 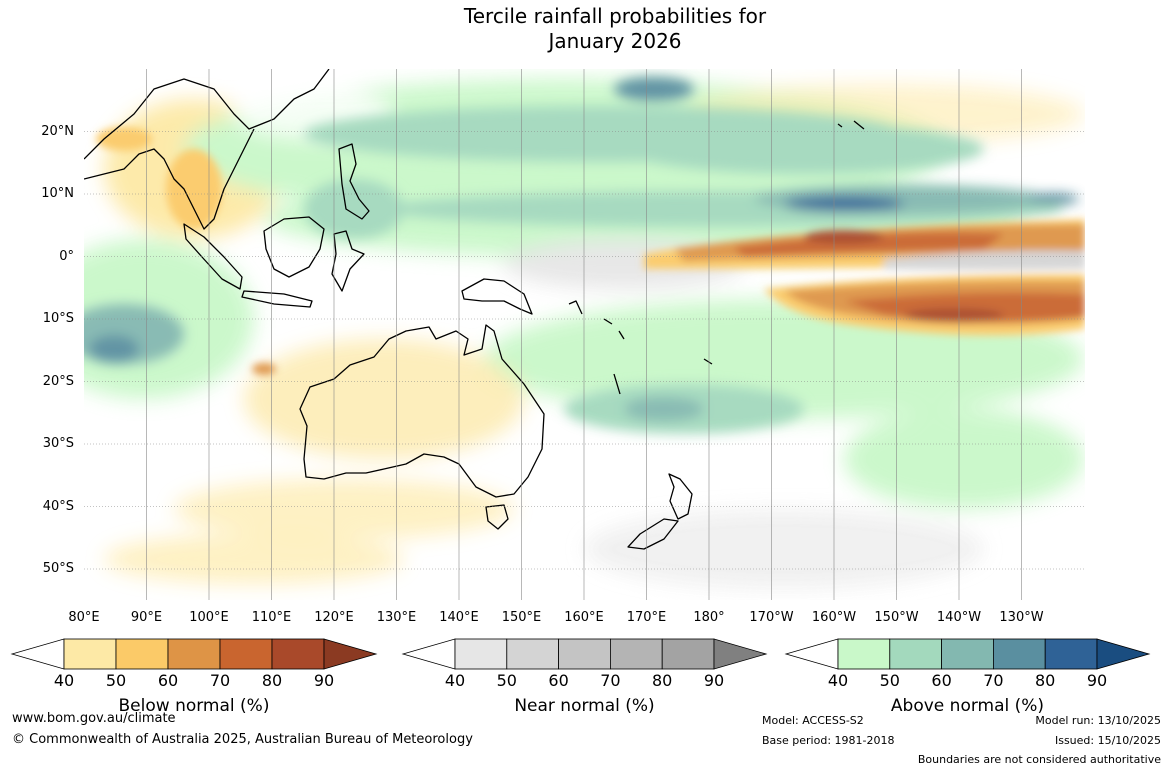 I want to click on latitude-label: 50°S, so click(x=58, y=568).